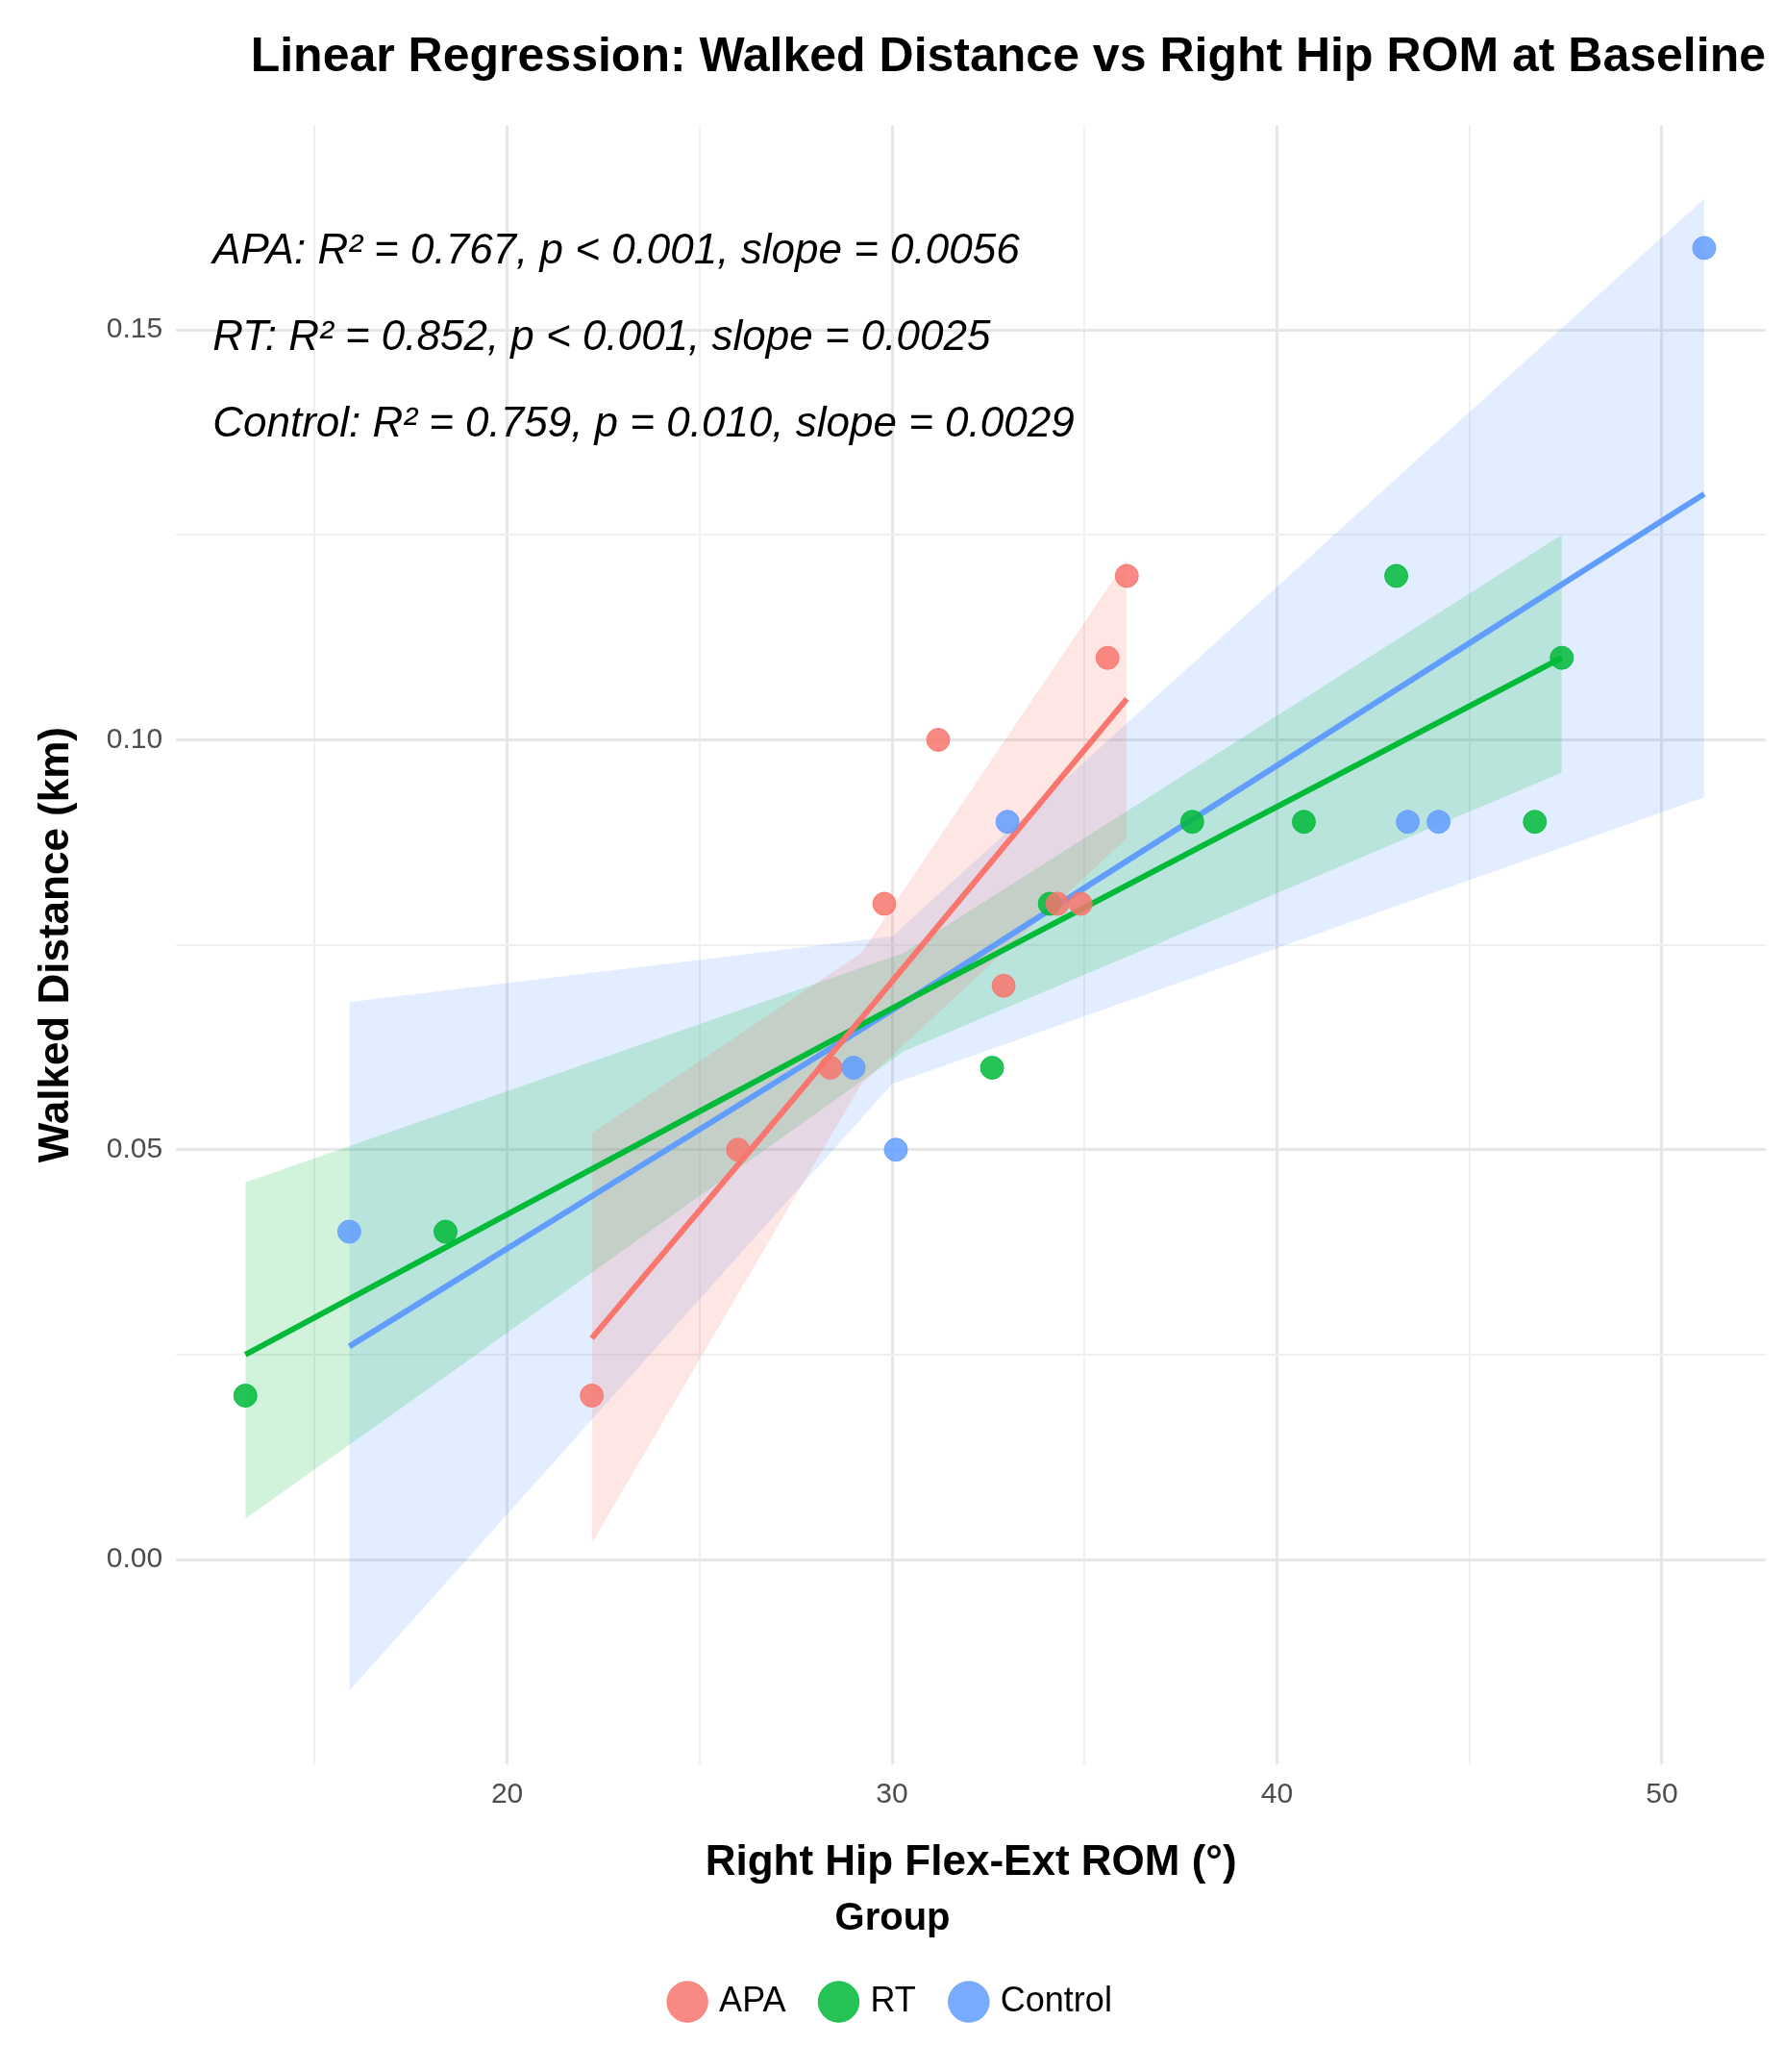 The width and height of the screenshot is (1785, 2072). What do you see at coordinates (1277, 1793) in the screenshot?
I see `x-tick-label: 40` at bounding box center [1277, 1793].